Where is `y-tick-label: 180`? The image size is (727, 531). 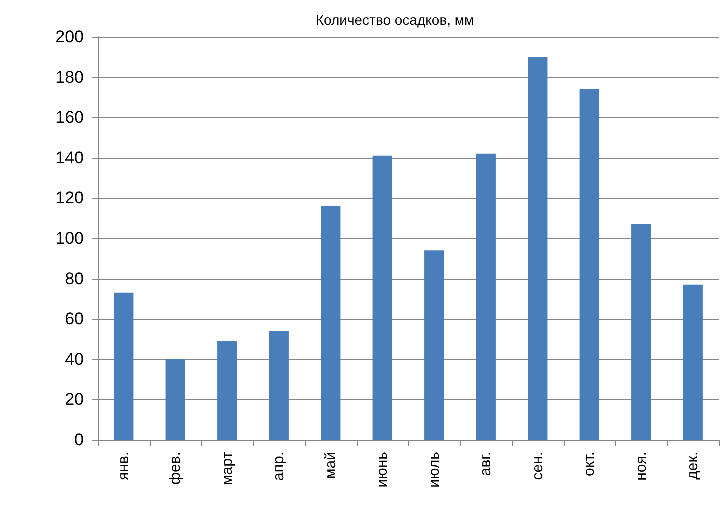
y-tick-label: 180 is located at coordinates (70, 77).